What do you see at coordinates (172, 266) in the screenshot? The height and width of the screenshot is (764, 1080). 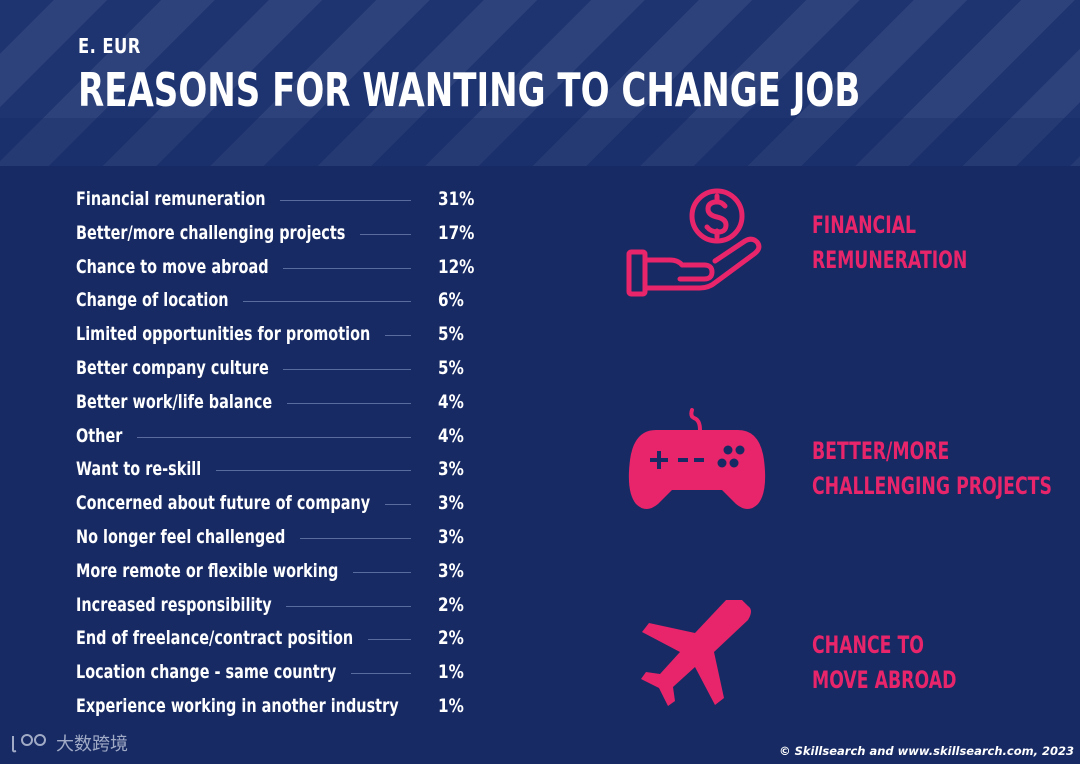 I see `row-label: Chance to move abroad` at bounding box center [172, 266].